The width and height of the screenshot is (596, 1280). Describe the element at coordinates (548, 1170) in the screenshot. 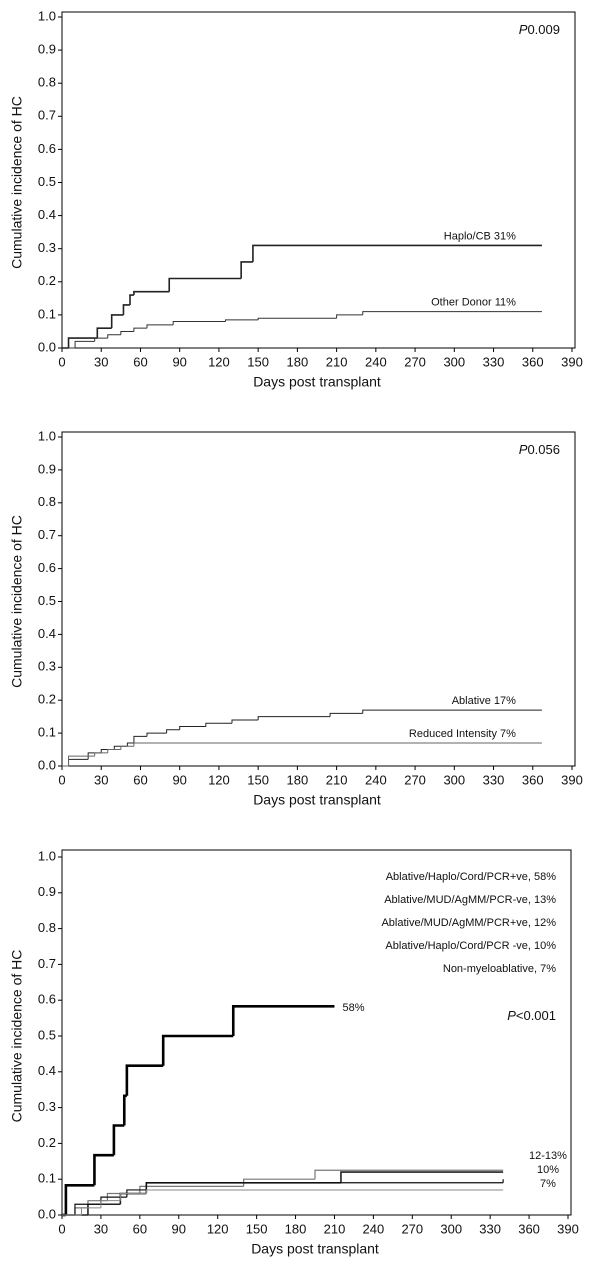

I see `end-label: 10%` at that location.